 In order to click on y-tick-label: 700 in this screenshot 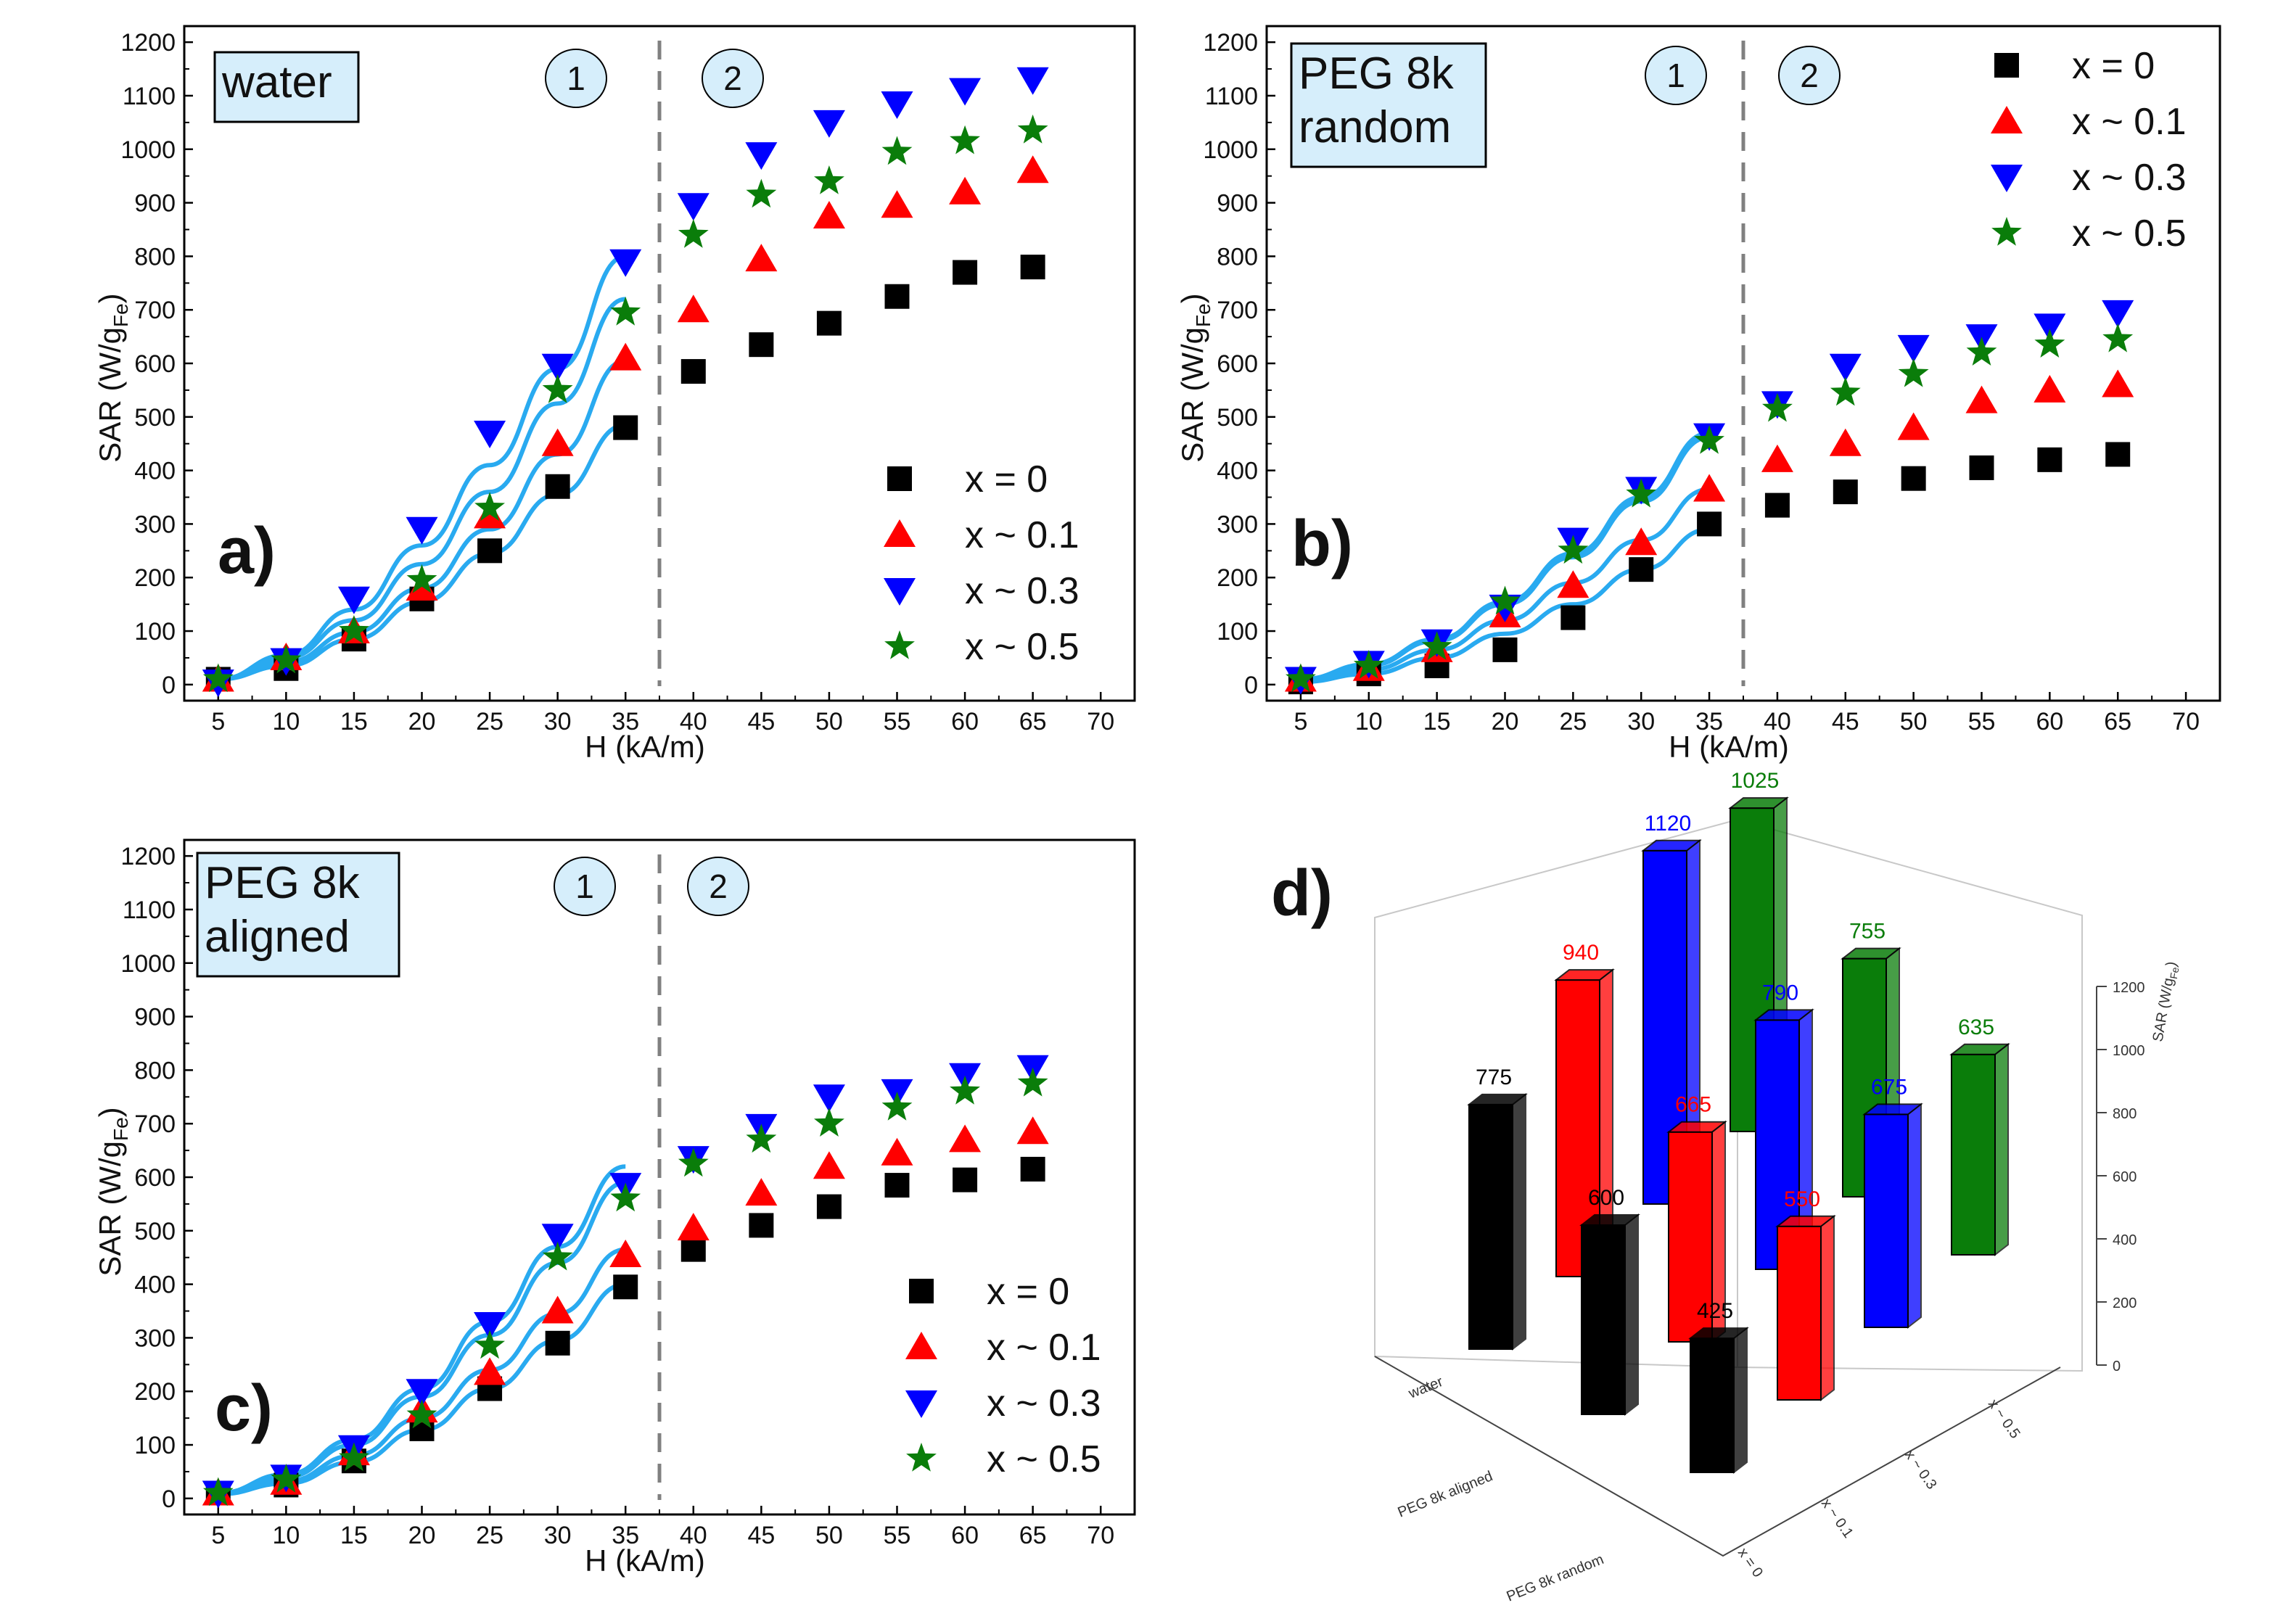, I will do `click(155, 310)`.